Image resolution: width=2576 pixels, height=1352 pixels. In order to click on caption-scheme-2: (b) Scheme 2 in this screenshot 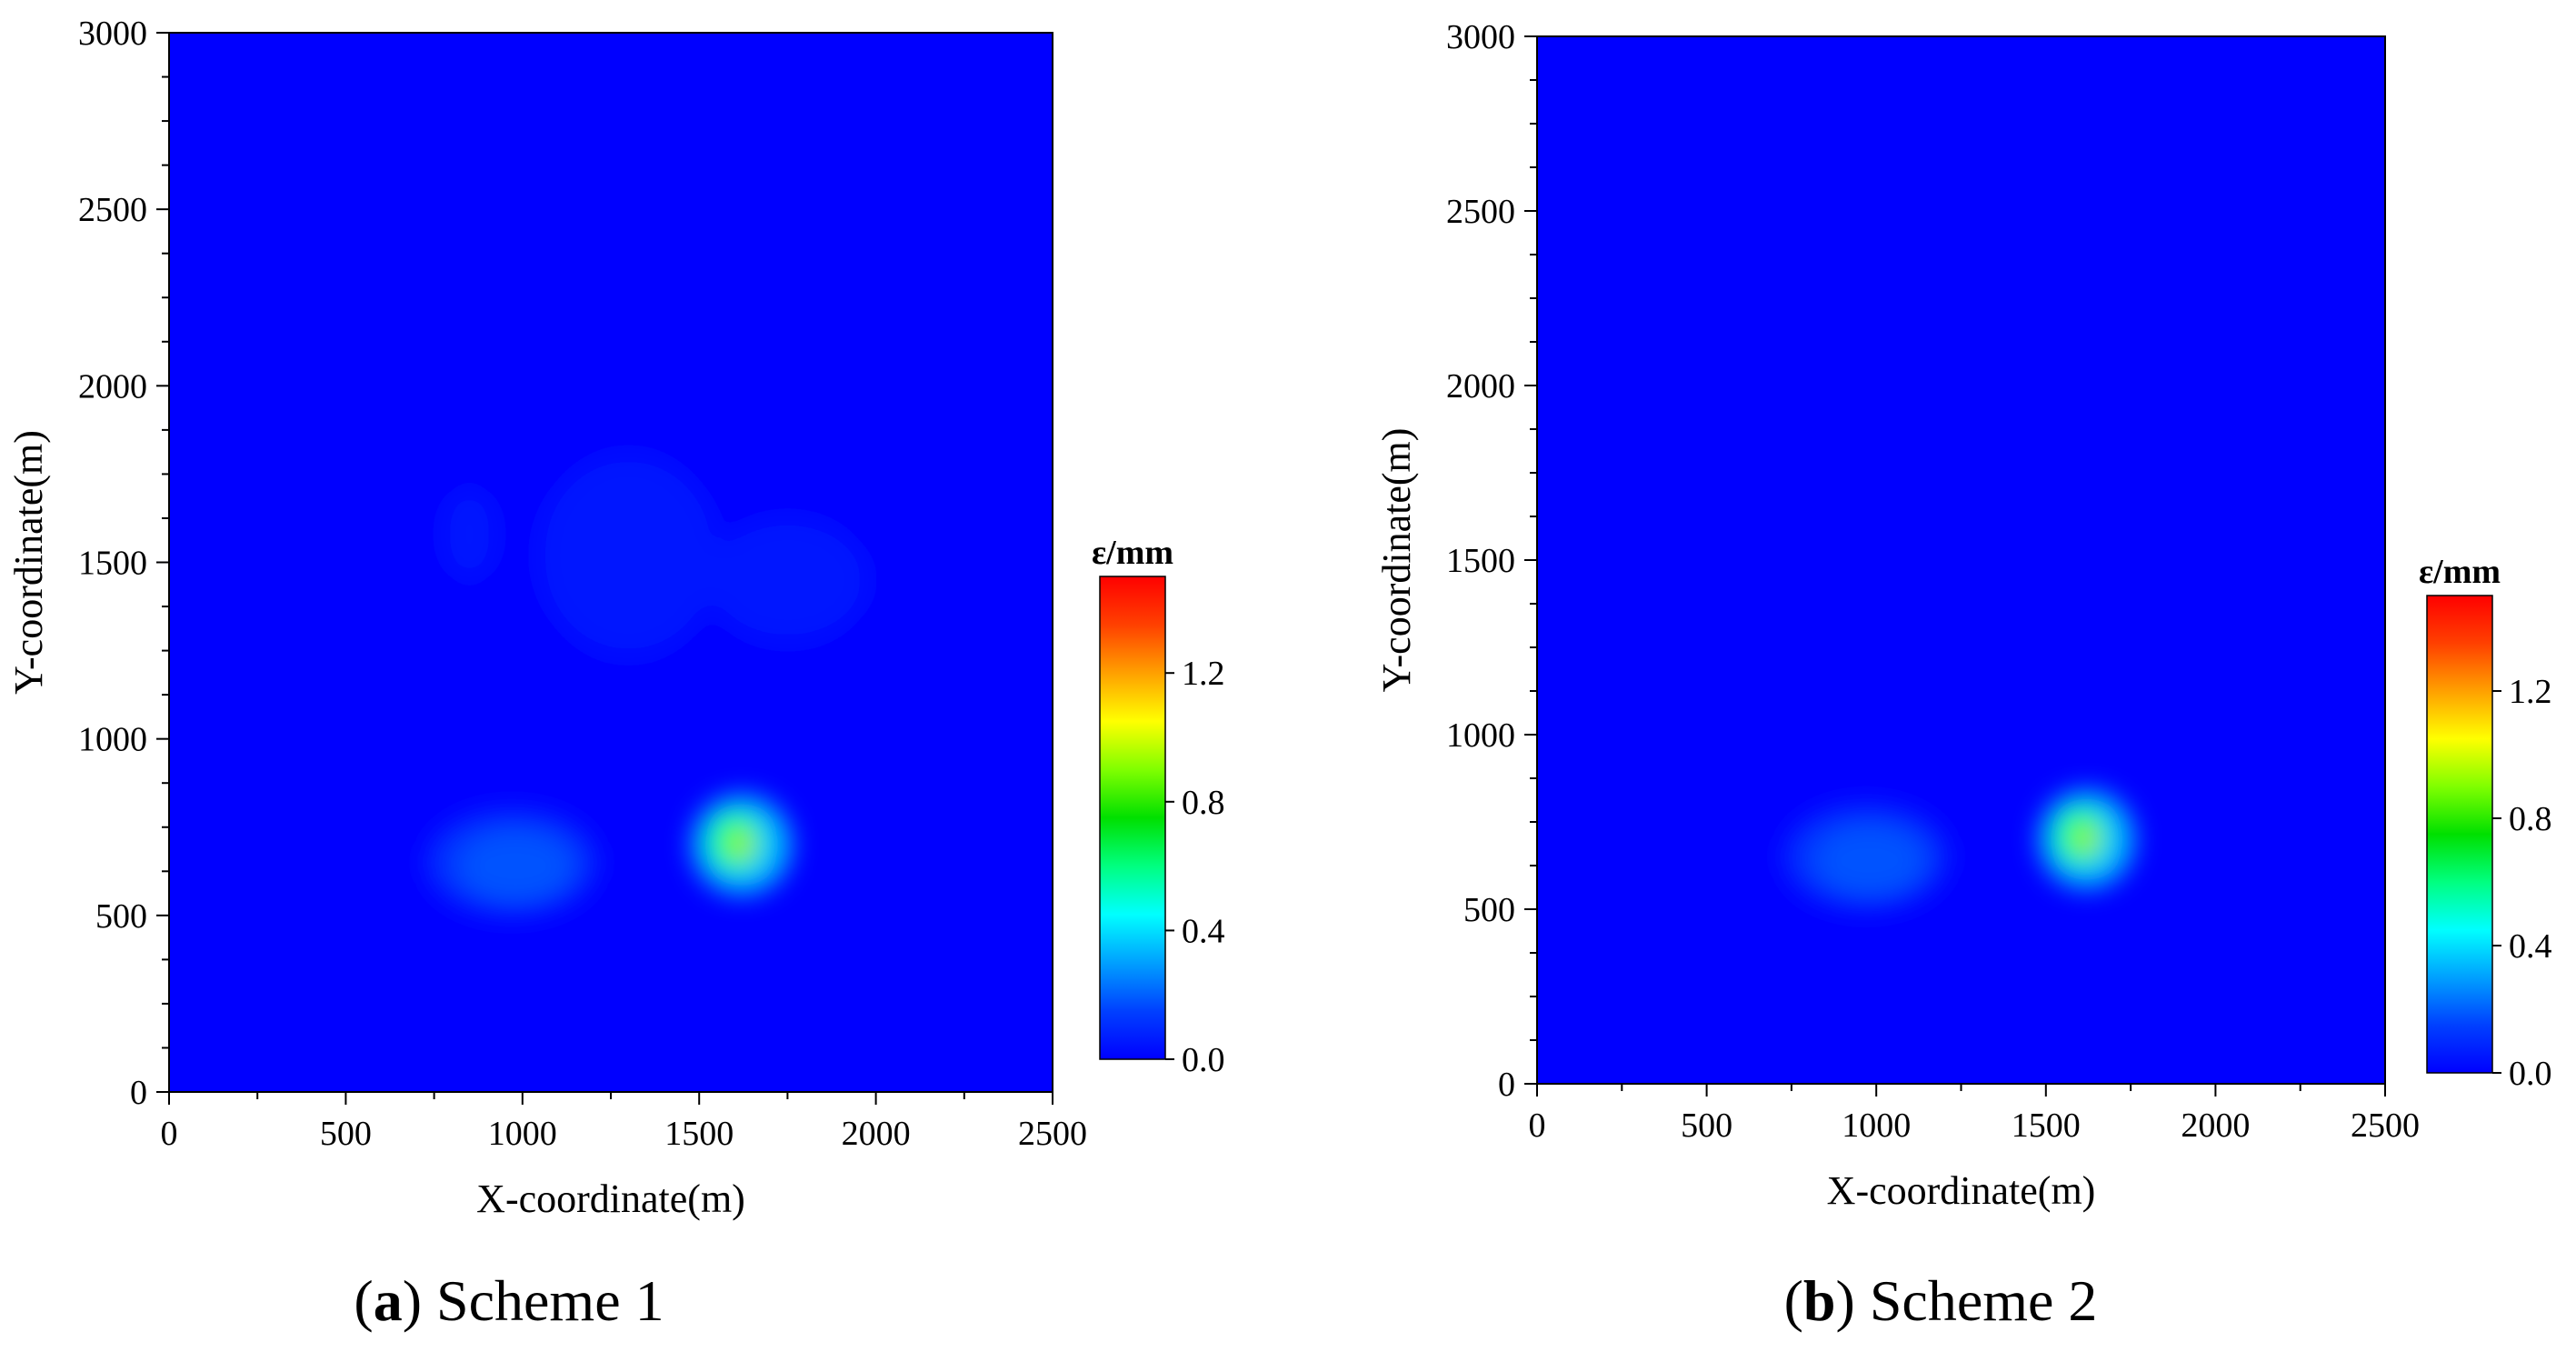, I will do `click(1941, 1300)`.